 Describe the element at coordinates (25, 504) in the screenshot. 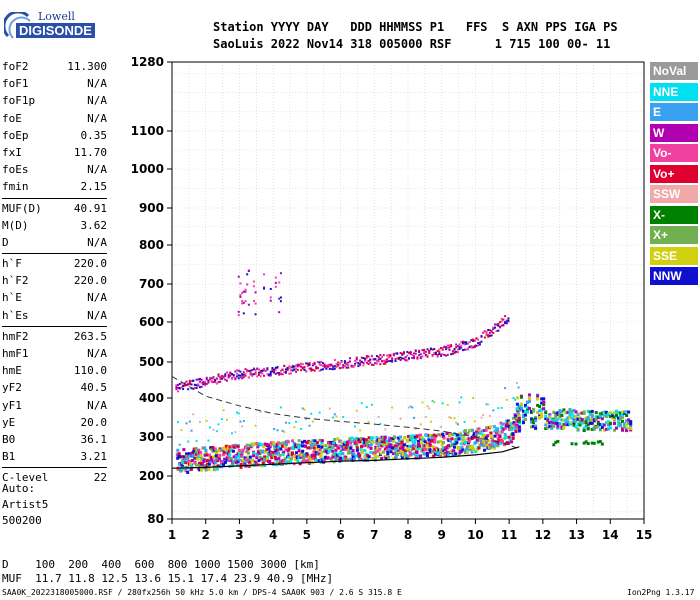

I see `auto-program: Artist5` at that location.